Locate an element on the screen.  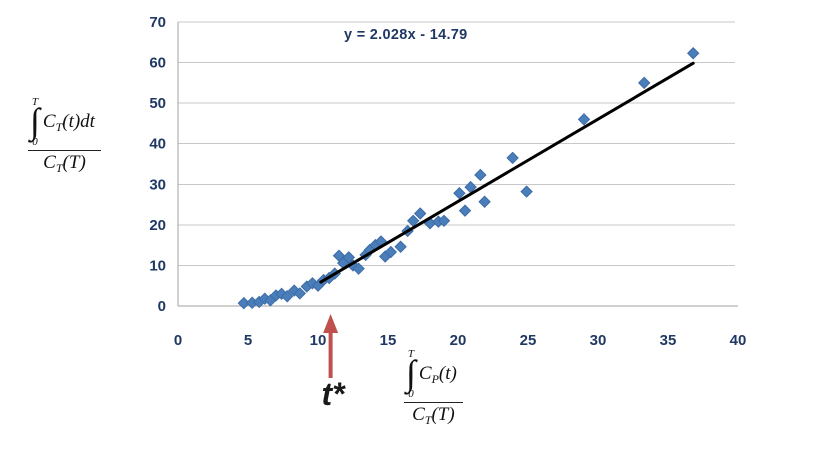
y-tick-label: 60 is located at coordinates (157, 63).